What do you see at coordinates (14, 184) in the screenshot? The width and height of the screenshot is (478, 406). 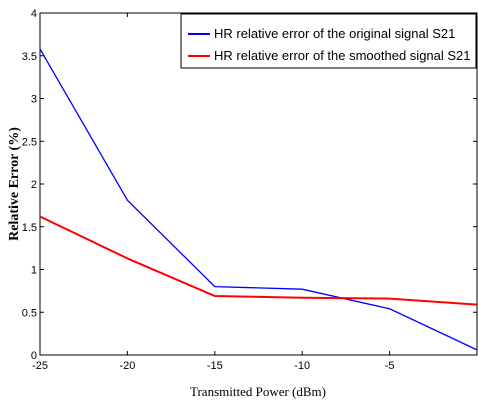 I see `y-axis-label: Relative Error (%)` at bounding box center [14, 184].